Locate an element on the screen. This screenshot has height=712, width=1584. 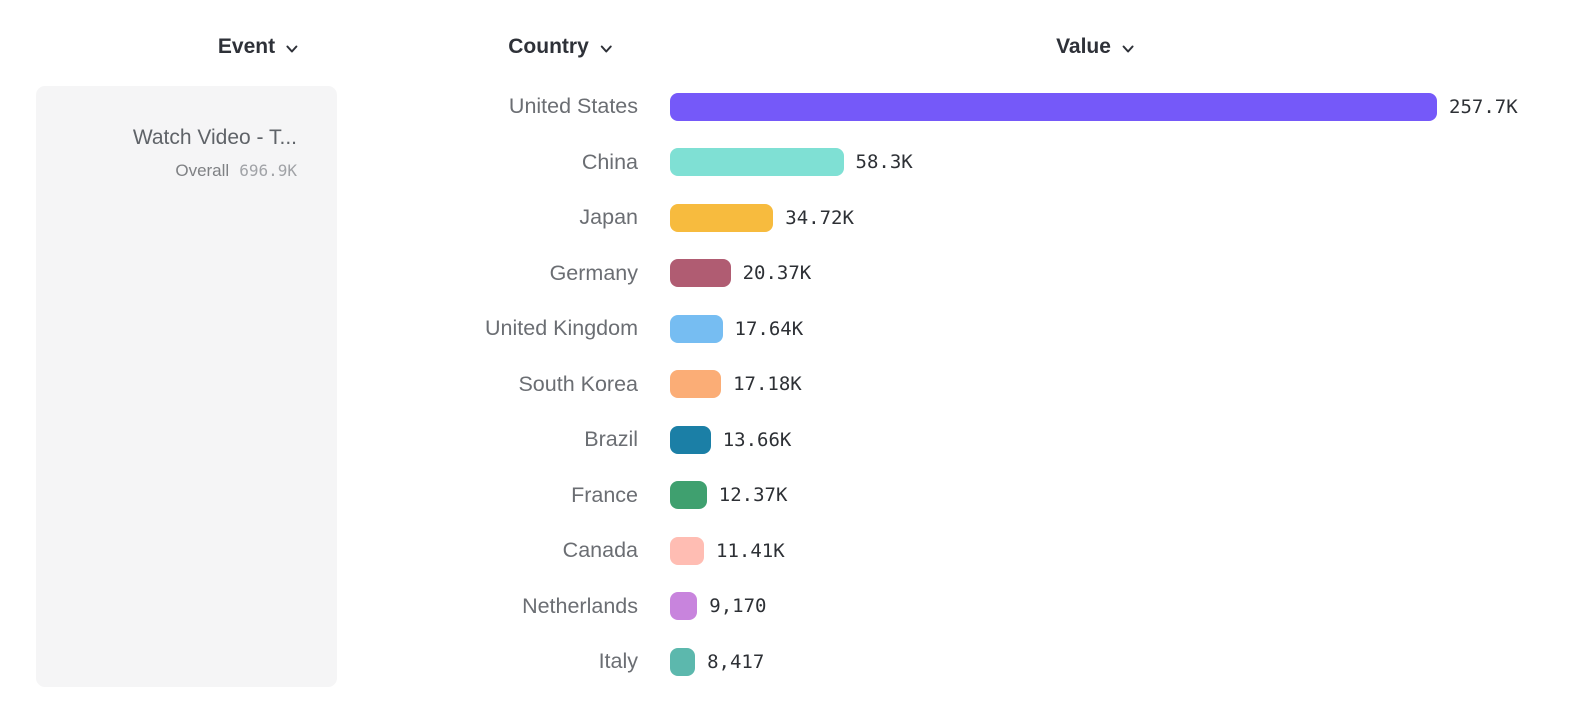
bar-value-label: 17.18K is located at coordinates (767, 384).